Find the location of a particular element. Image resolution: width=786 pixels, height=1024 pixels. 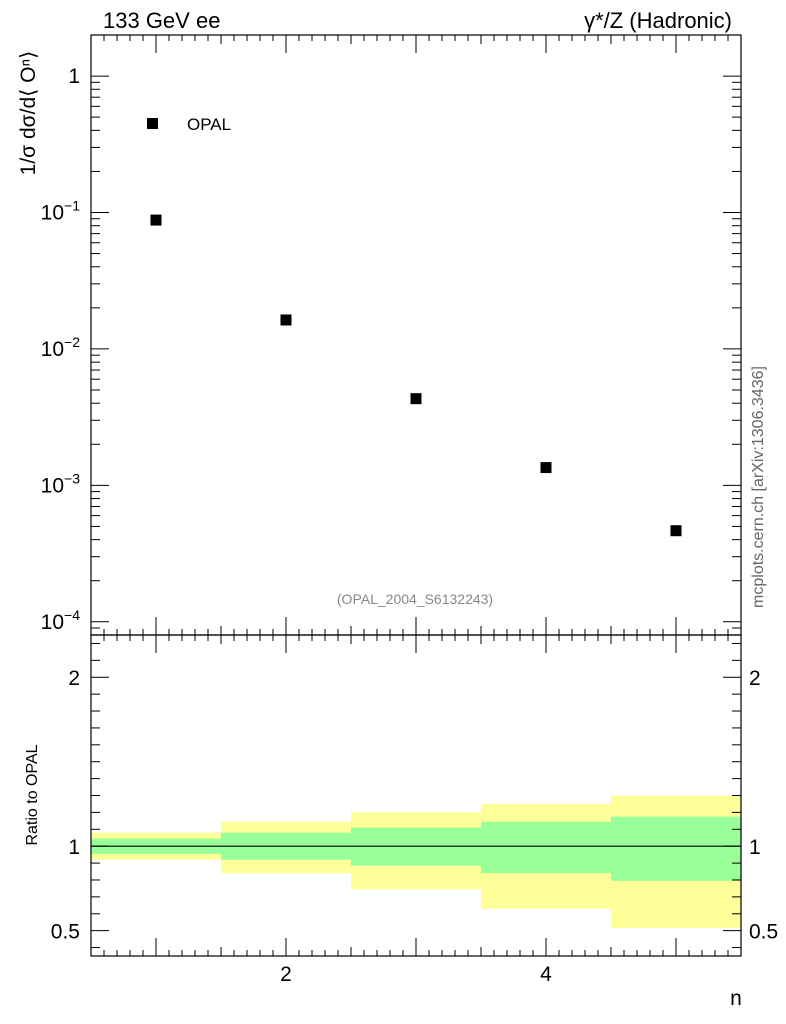

data-point-n3 is located at coordinates (416, 399).